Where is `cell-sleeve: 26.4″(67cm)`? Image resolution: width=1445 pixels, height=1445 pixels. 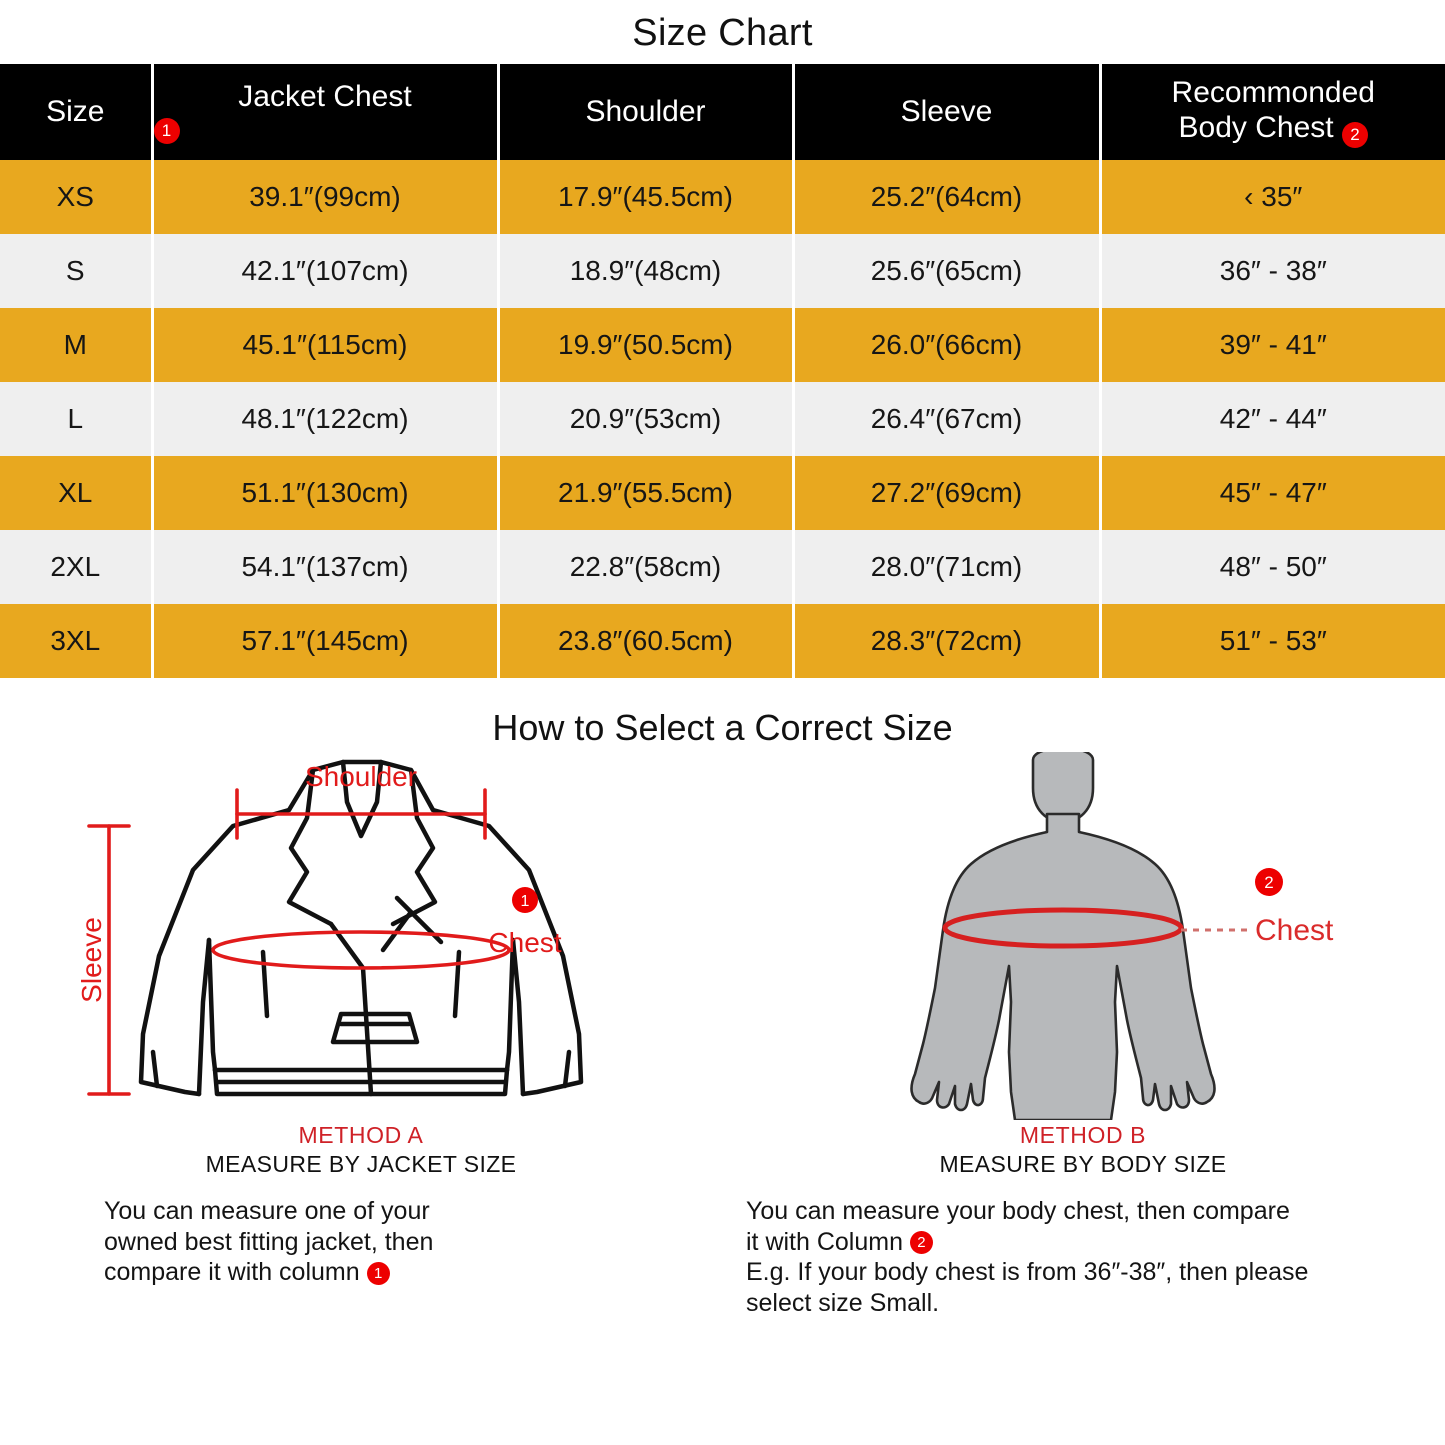 cell-sleeve: 26.4″(67cm) is located at coordinates (947, 419).